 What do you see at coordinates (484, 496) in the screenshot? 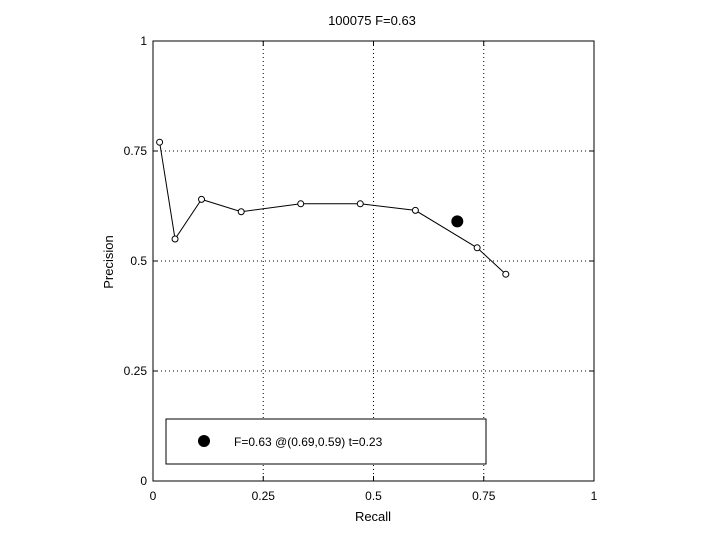
I see `x-tick-label: 0.75` at bounding box center [484, 496].